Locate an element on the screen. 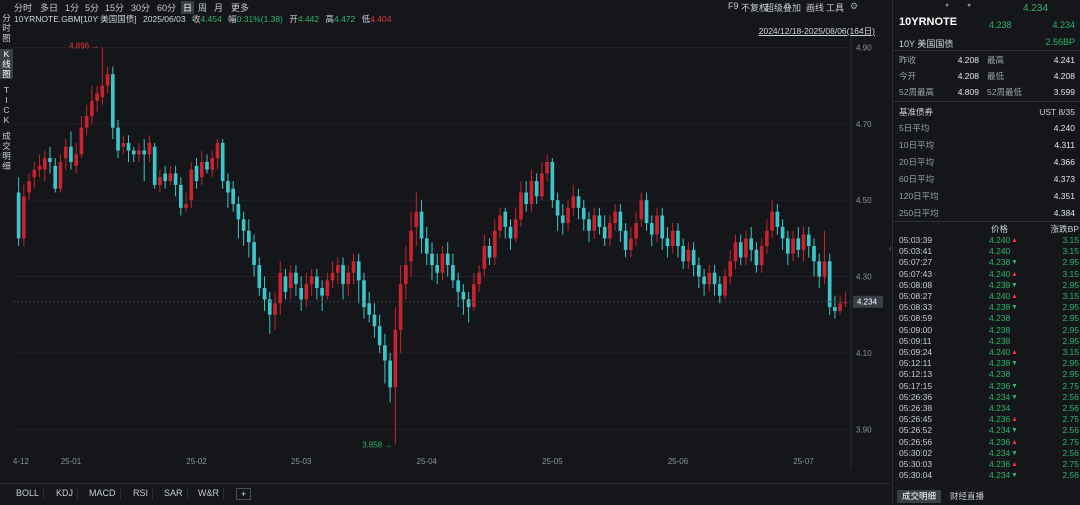 The width and height of the screenshot is (1080, 505). chevron-left-icon: ‹ is located at coordinates (890, 248).